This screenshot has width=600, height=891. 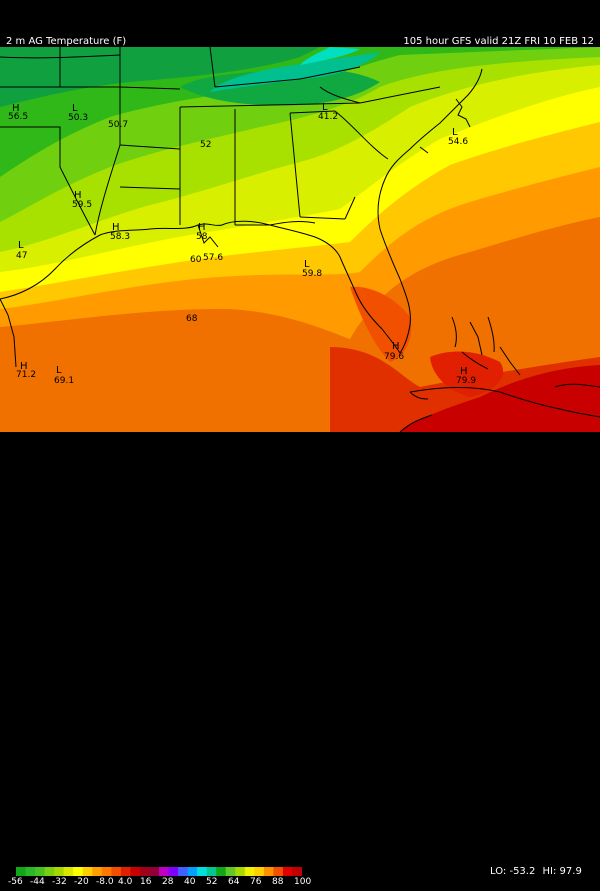 What do you see at coordinates (202, 237) in the screenshot?
I see `temperature-value-label: 58` at bounding box center [202, 237].